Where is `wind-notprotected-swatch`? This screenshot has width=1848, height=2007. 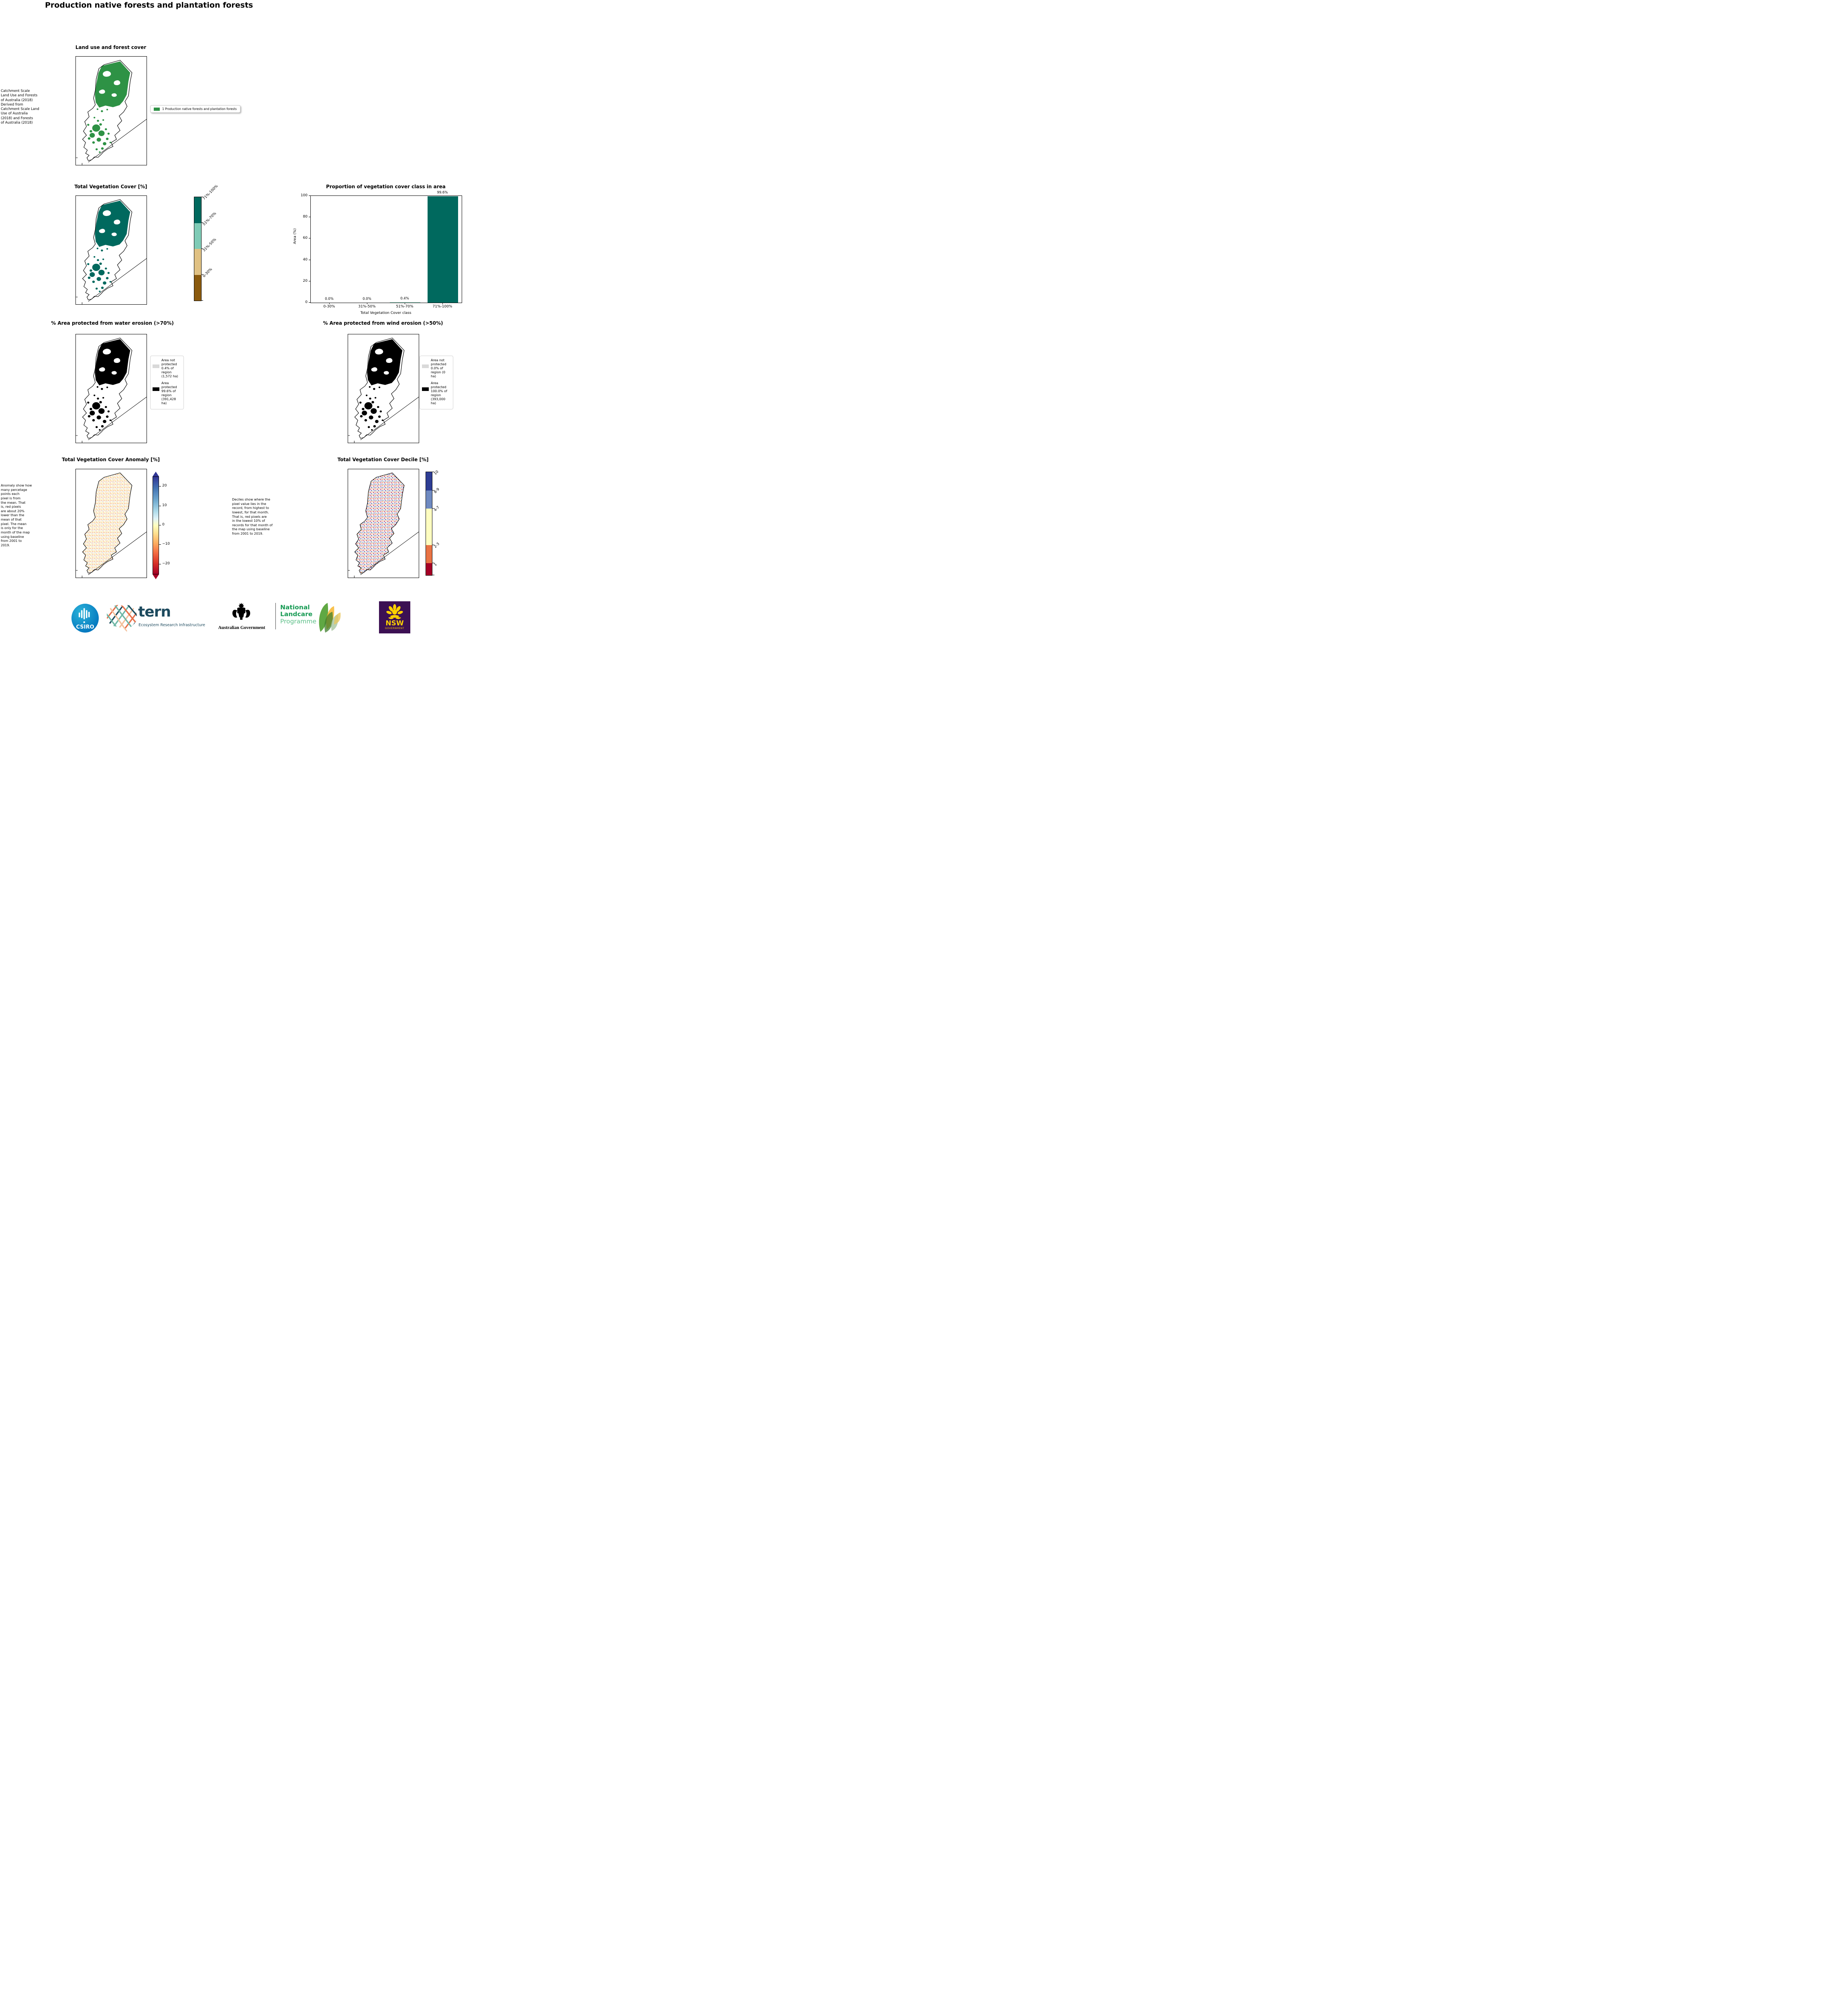
wind-notprotected-swatch is located at coordinates (425, 366).